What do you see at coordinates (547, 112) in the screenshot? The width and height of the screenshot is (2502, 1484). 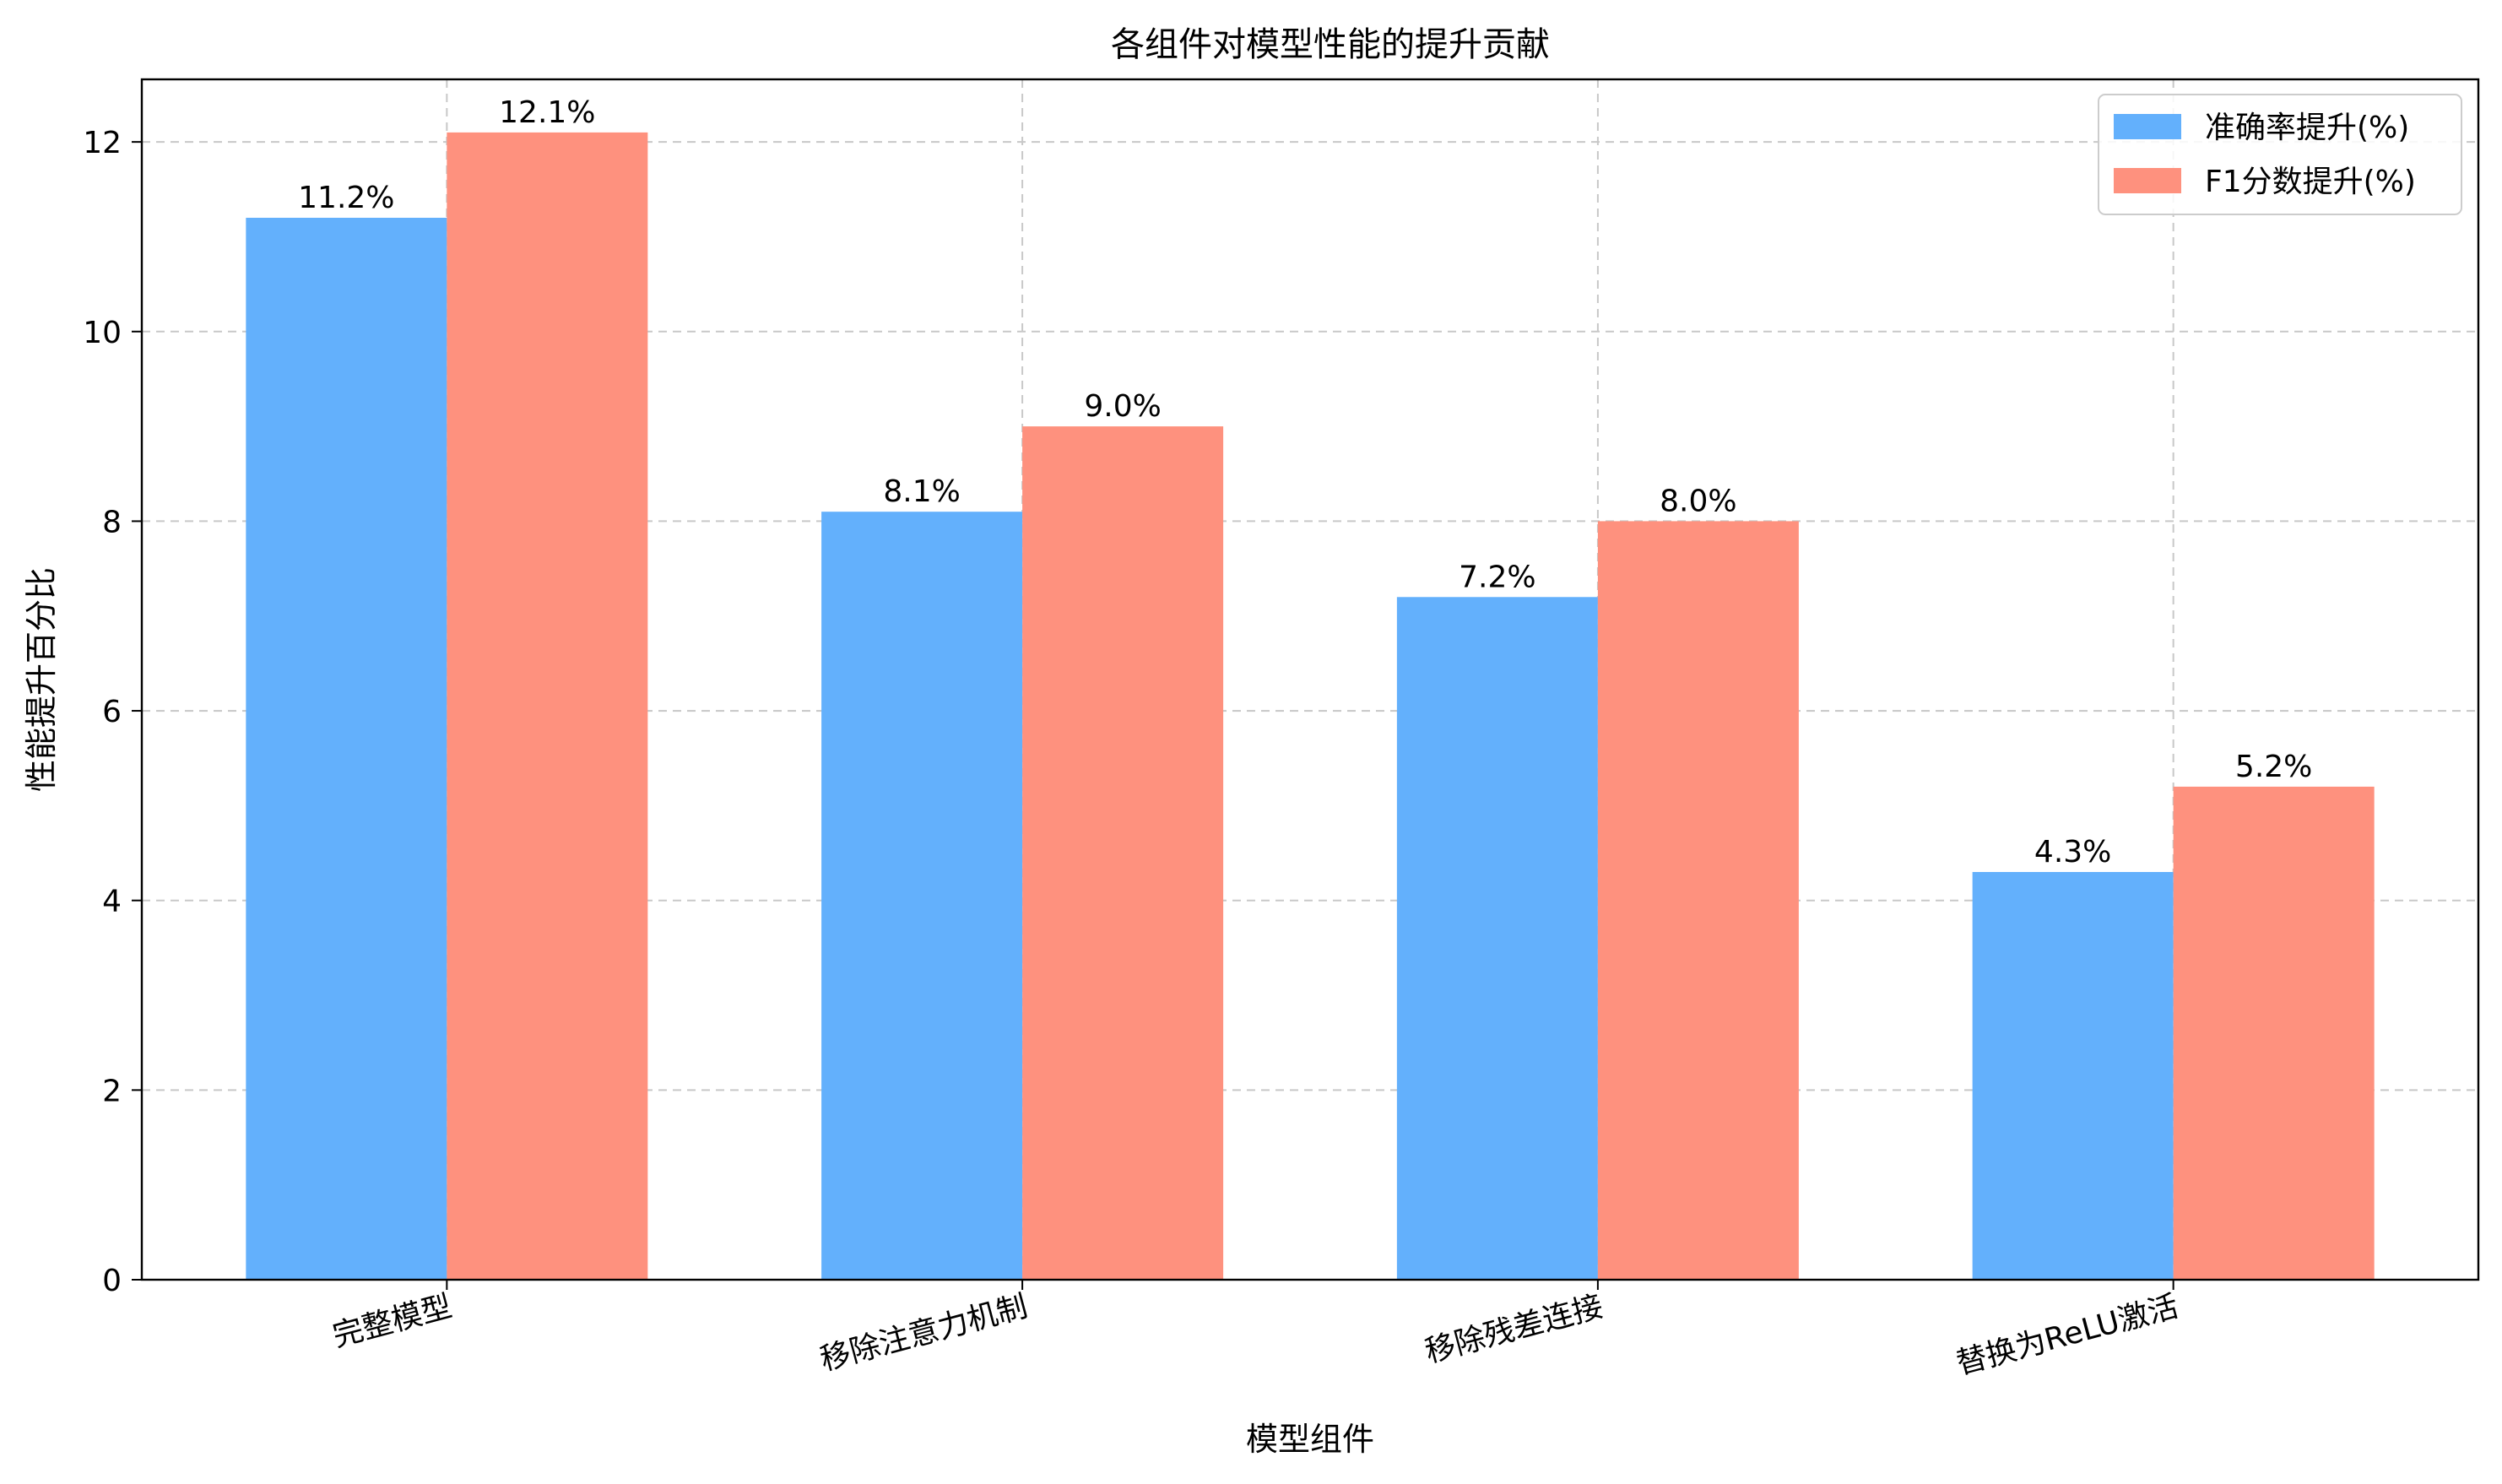 I see `bar-value-label: 12.1%` at bounding box center [547, 112].